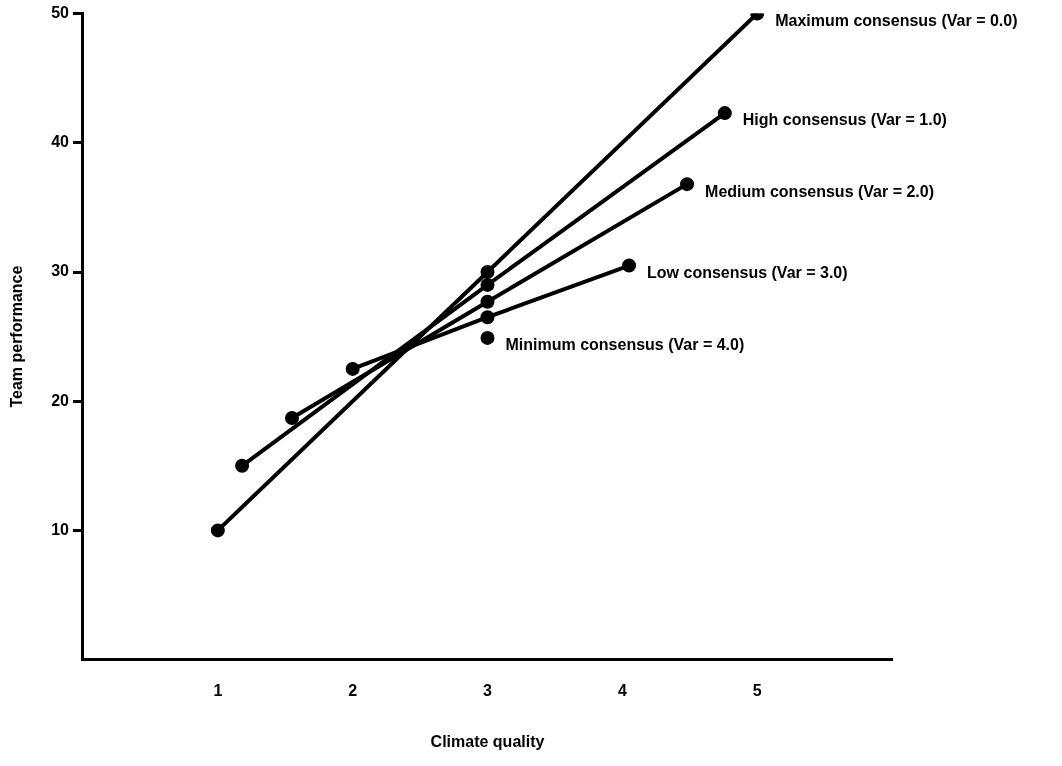  I want to click on x-tick-label: 3, so click(488, 690).